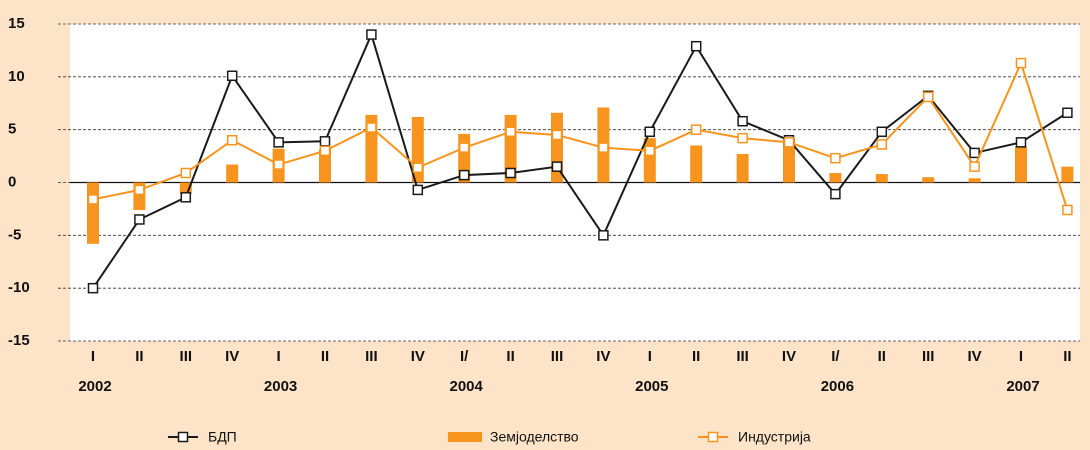 The image size is (1090, 450). I want to click on y-tick-label: 10, so click(16, 76).